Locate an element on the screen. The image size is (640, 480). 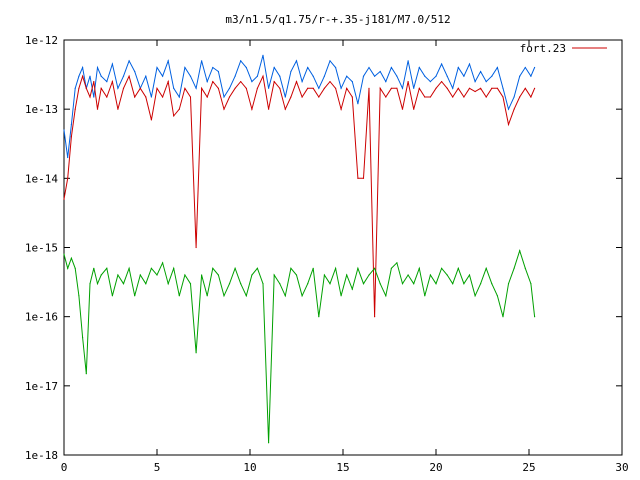
x-tick-label: 5 is located at coordinates (157, 467).